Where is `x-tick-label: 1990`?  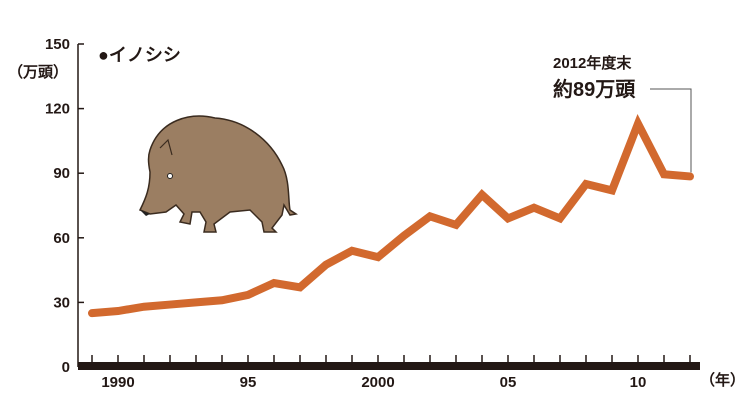 x-tick-label: 1990 is located at coordinates (117, 382).